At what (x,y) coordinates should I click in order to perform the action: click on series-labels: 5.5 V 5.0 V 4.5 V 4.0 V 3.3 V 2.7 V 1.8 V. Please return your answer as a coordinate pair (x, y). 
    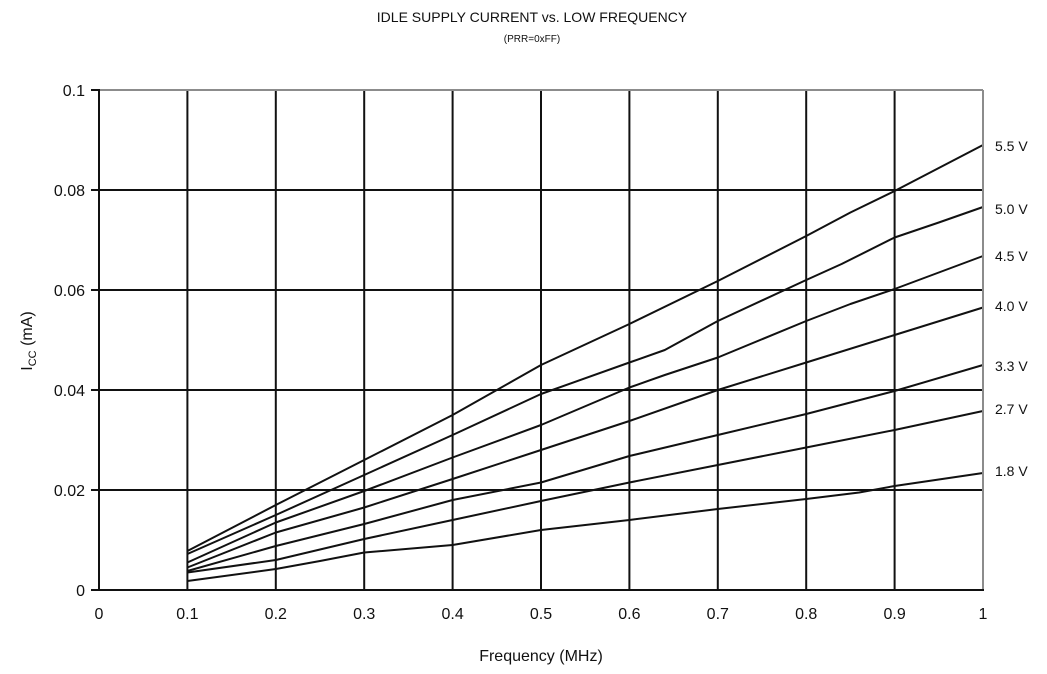
    Looking at the image, I should click on (1011, 308).